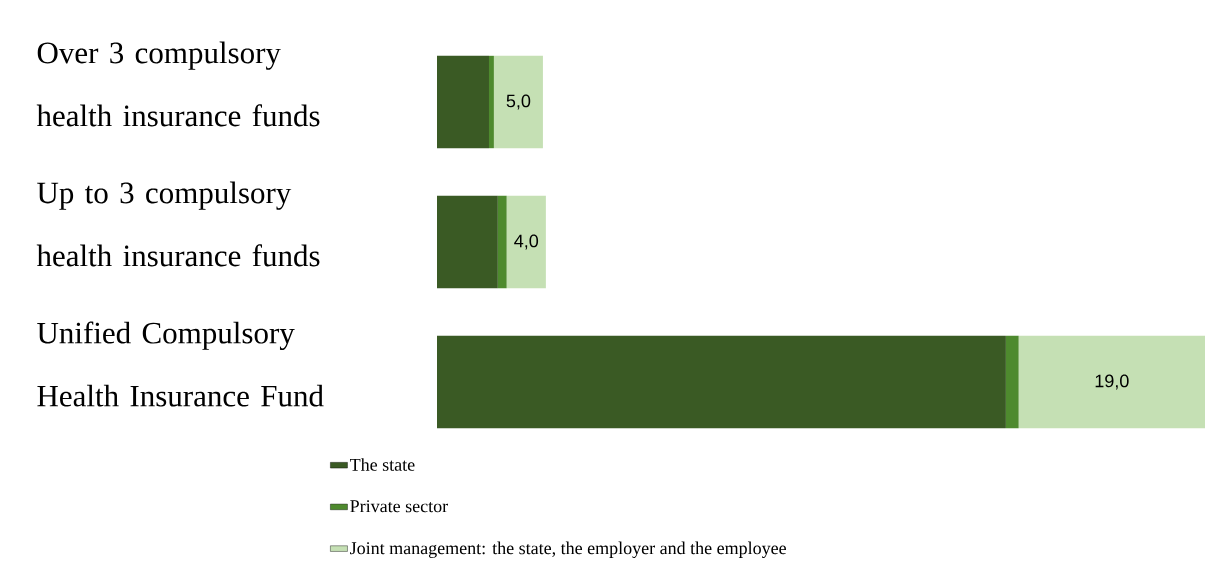 The width and height of the screenshot is (1206, 575). I want to click on legend-label: The state, so click(382, 464).